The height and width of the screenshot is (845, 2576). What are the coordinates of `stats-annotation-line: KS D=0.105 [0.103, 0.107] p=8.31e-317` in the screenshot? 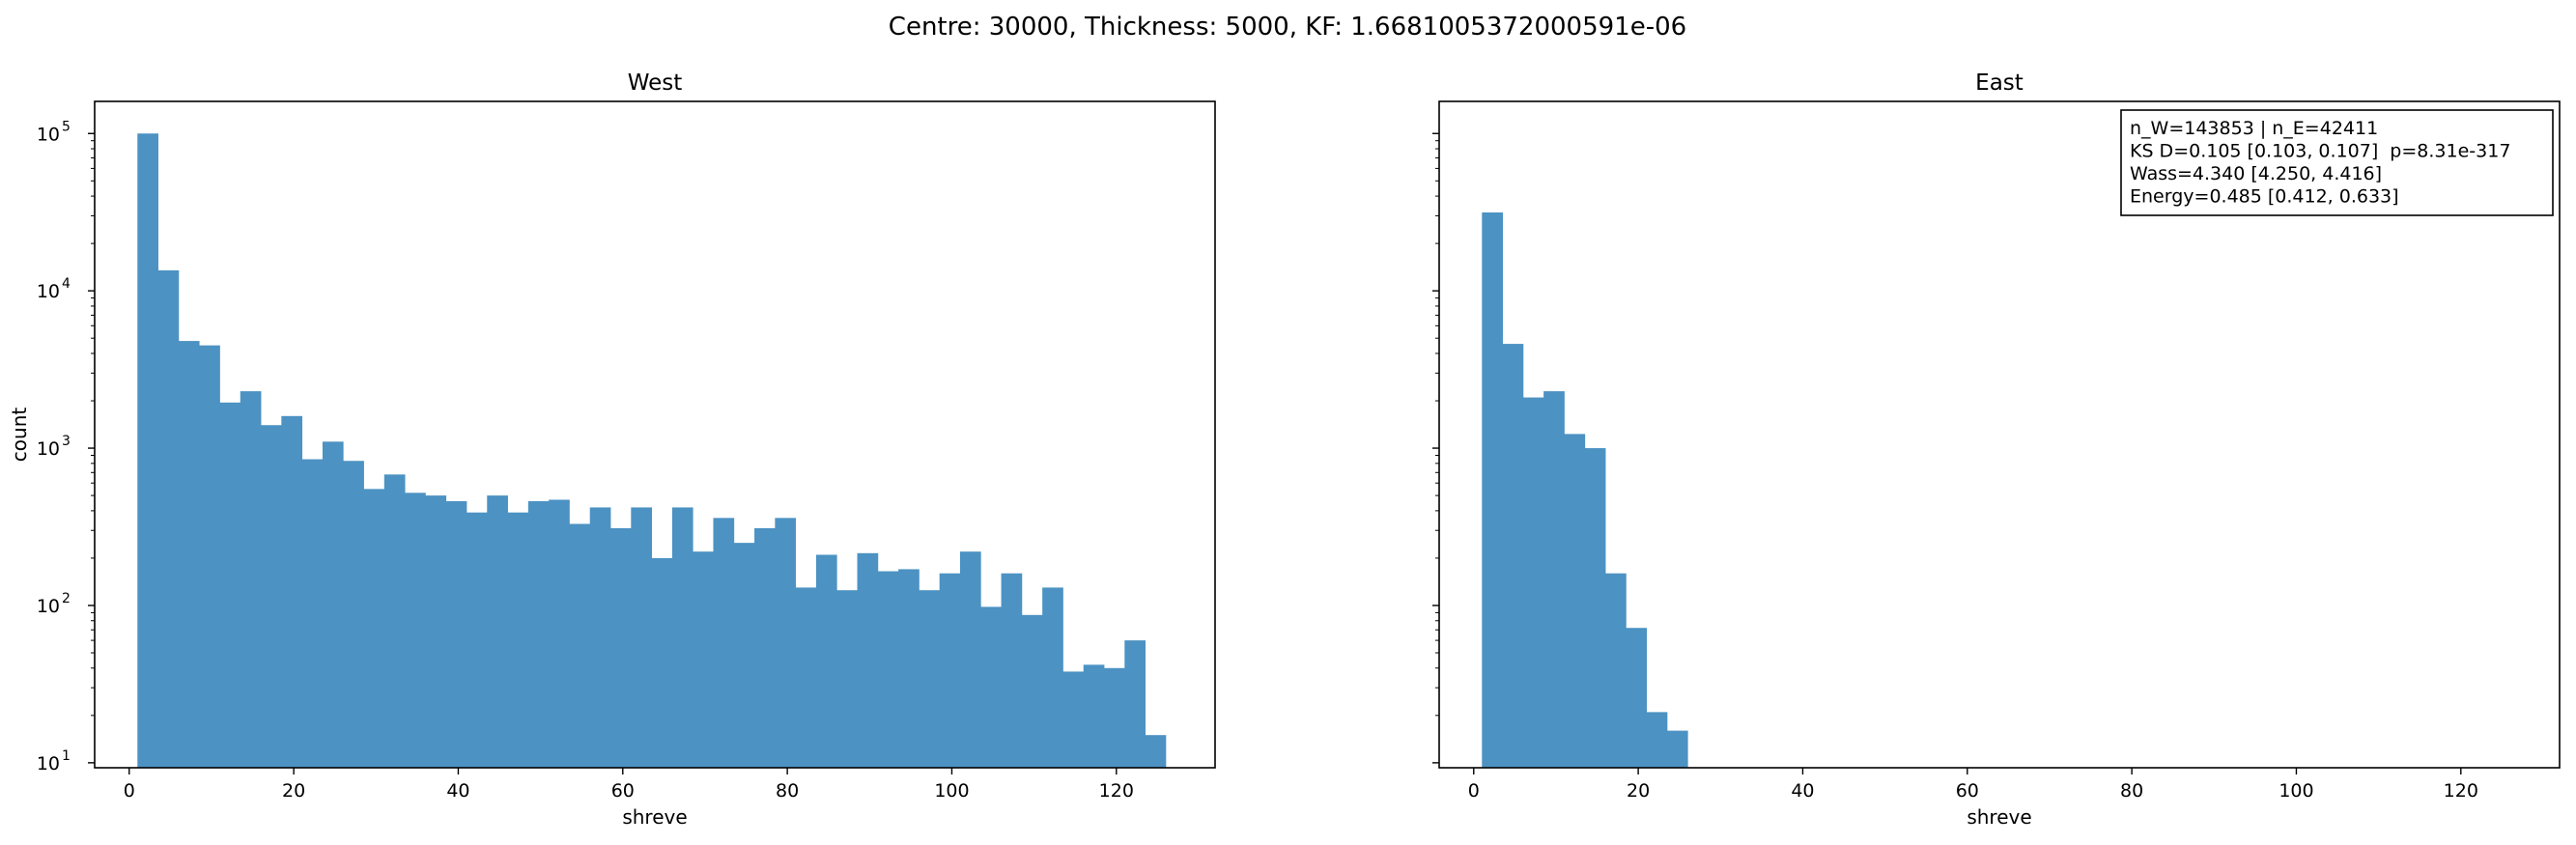 It's located at (2320, 151).